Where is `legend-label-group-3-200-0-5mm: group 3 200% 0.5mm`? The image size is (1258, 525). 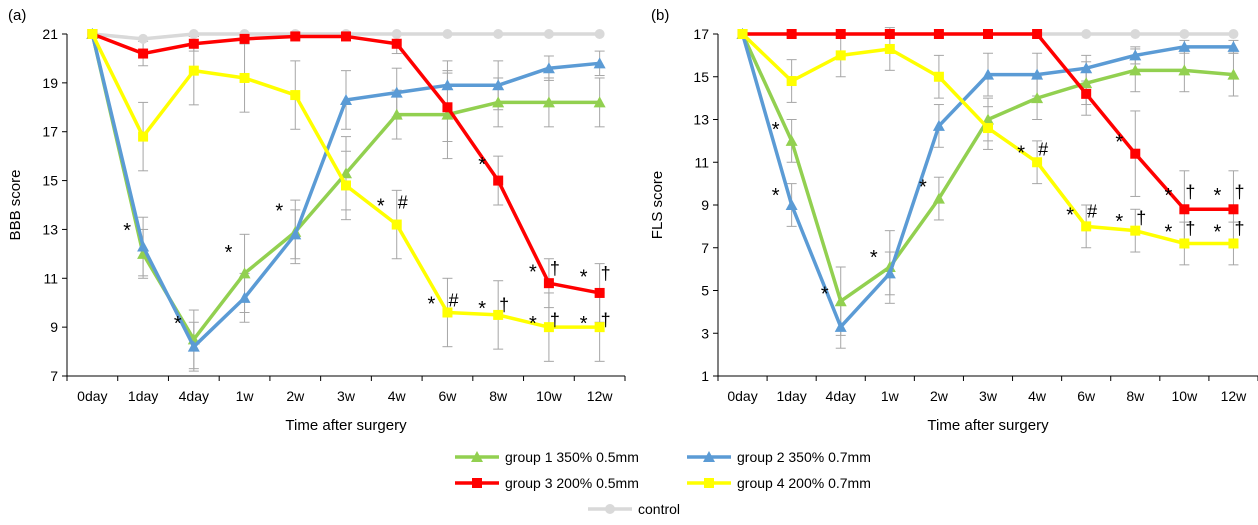 legend-label-group-3-200-0-5mm: group 3 200% 0.5mm is located at coordinates (572, 483).